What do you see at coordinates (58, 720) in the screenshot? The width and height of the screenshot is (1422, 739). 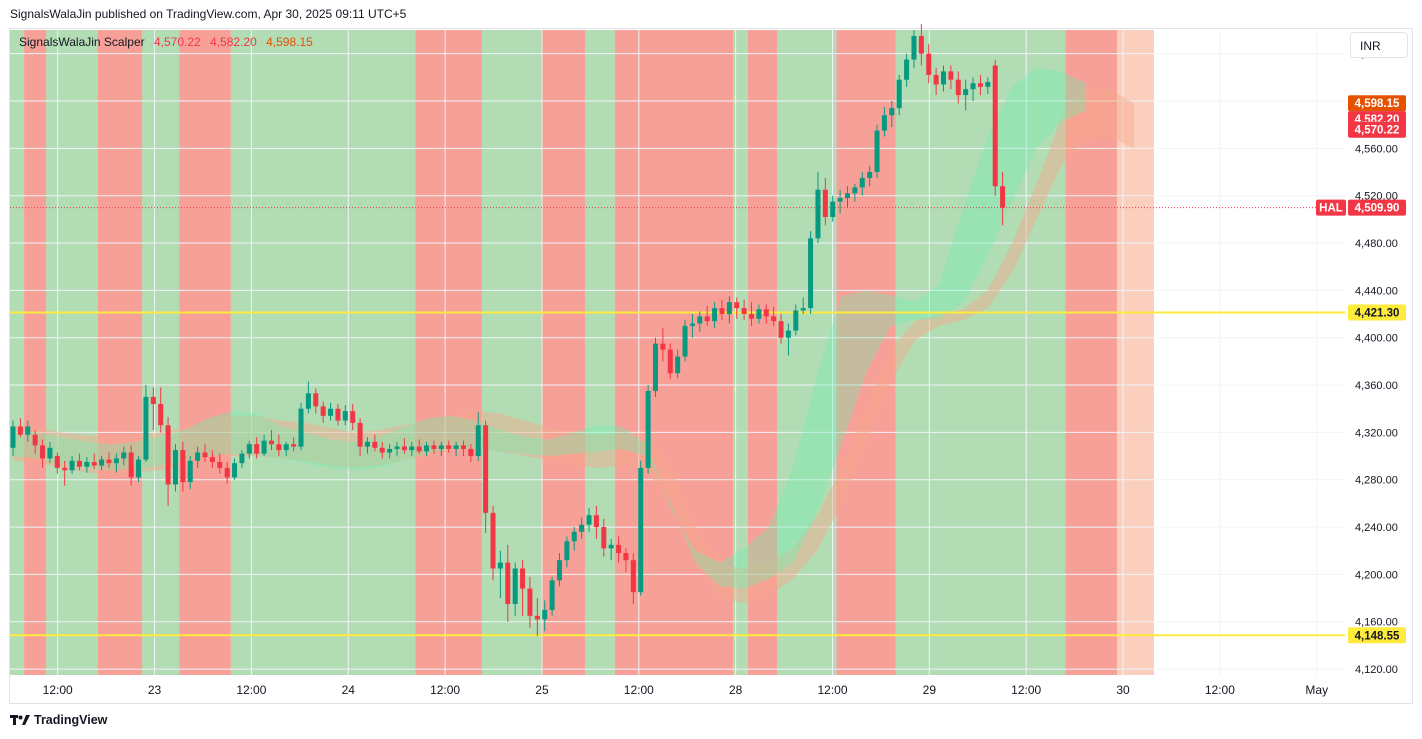 I see `tradingview-brand: TradingView` at bounding box center [58, 720].